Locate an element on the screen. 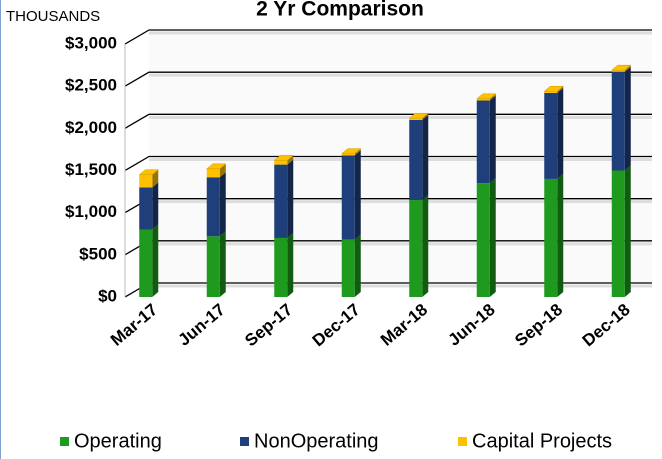 This screenshot has height=459, width=662. unit-label: THOUSANDS is located at coordinates (53, 16).